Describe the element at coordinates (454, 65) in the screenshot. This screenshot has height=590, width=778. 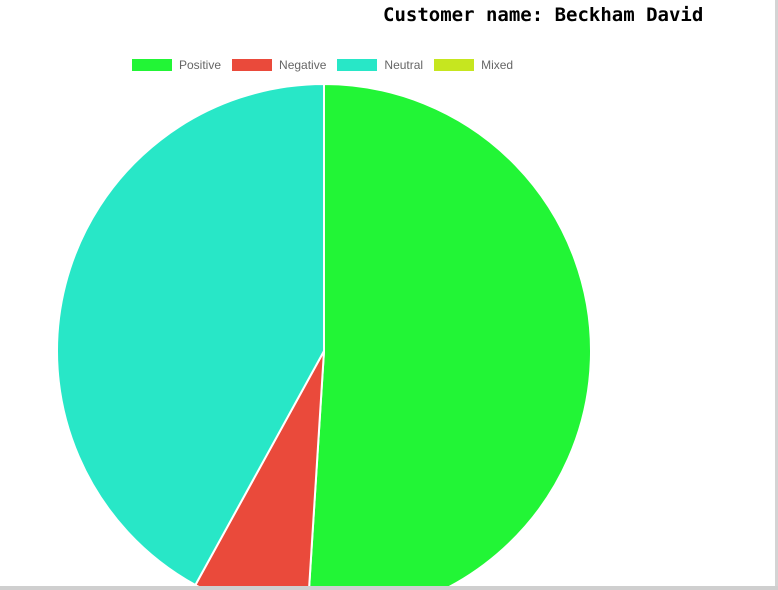
I see `legend-swatch-mixed` at that location.